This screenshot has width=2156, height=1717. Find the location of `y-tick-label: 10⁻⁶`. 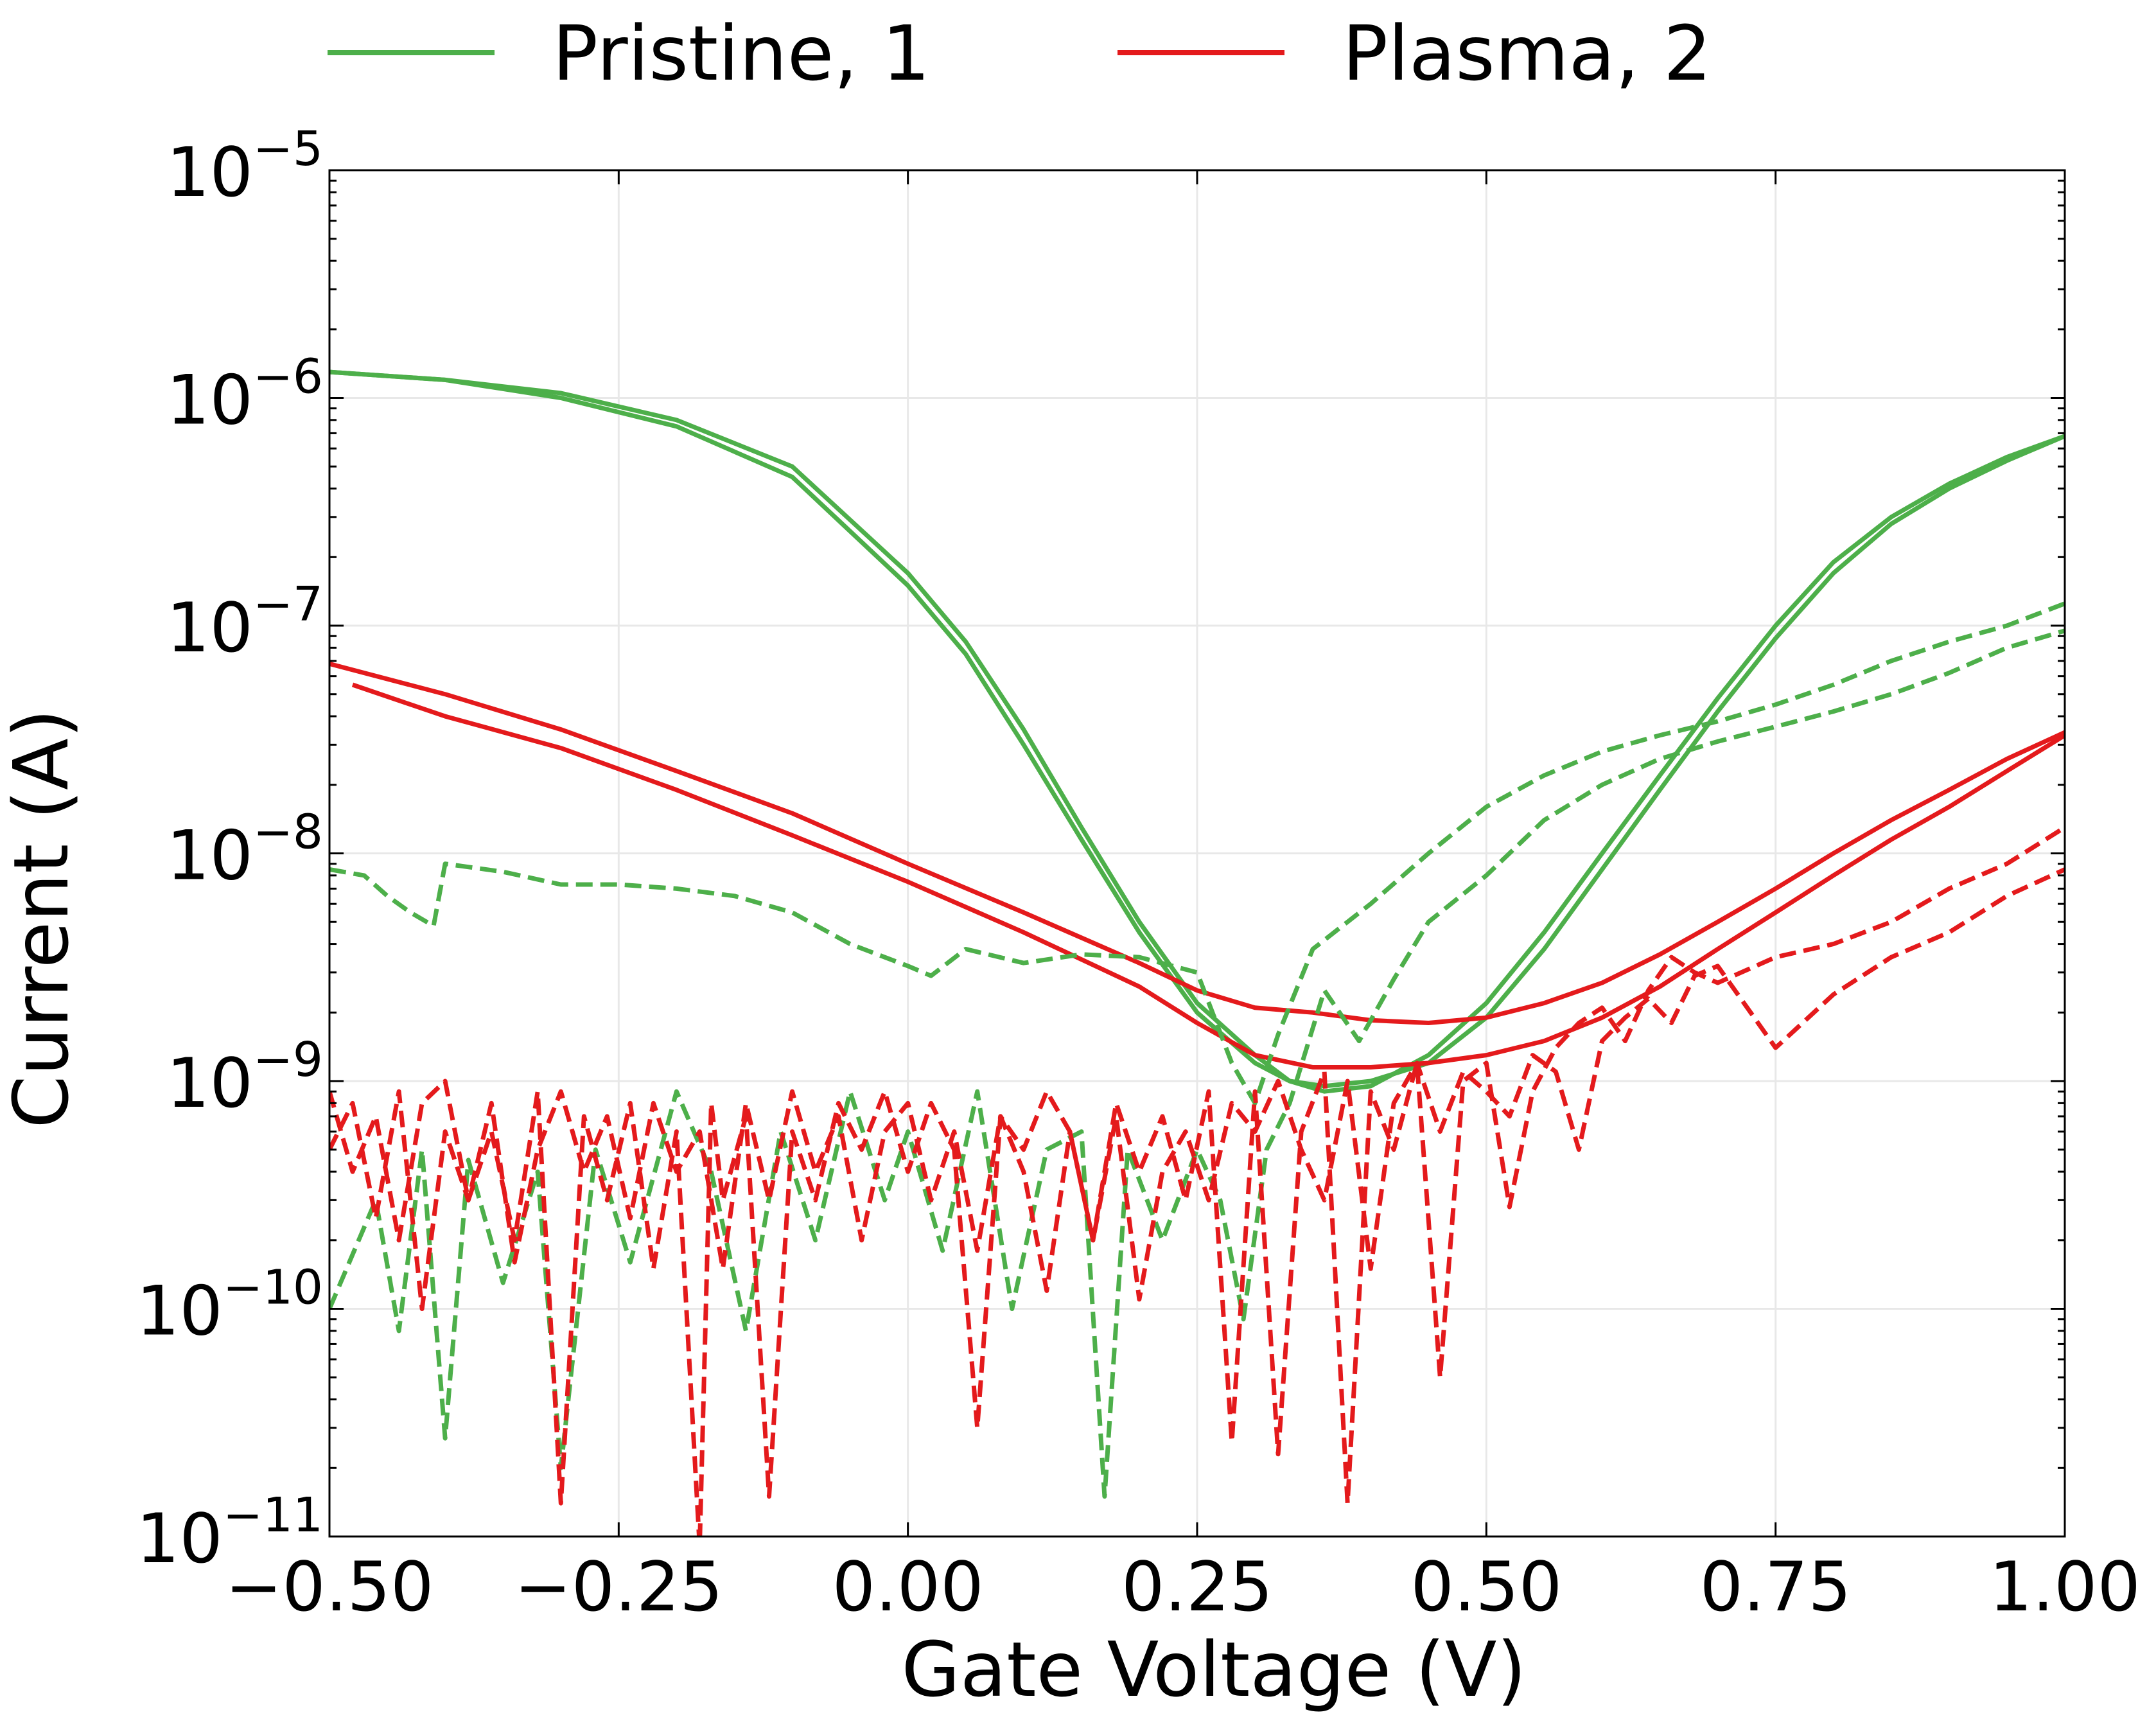

y-tick-label: 10⁻⁶ is located at coordinates (244, 394).